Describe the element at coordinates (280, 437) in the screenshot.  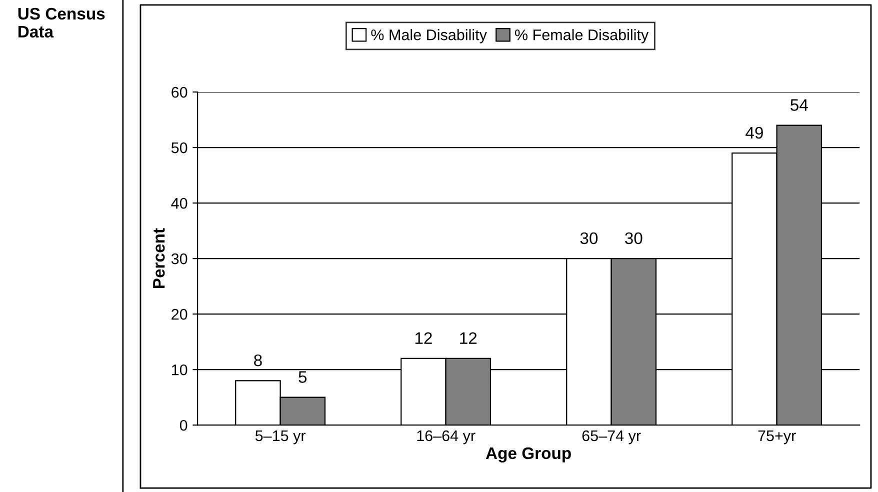
I see `x-tick-label: 5–15 yr` at that location.